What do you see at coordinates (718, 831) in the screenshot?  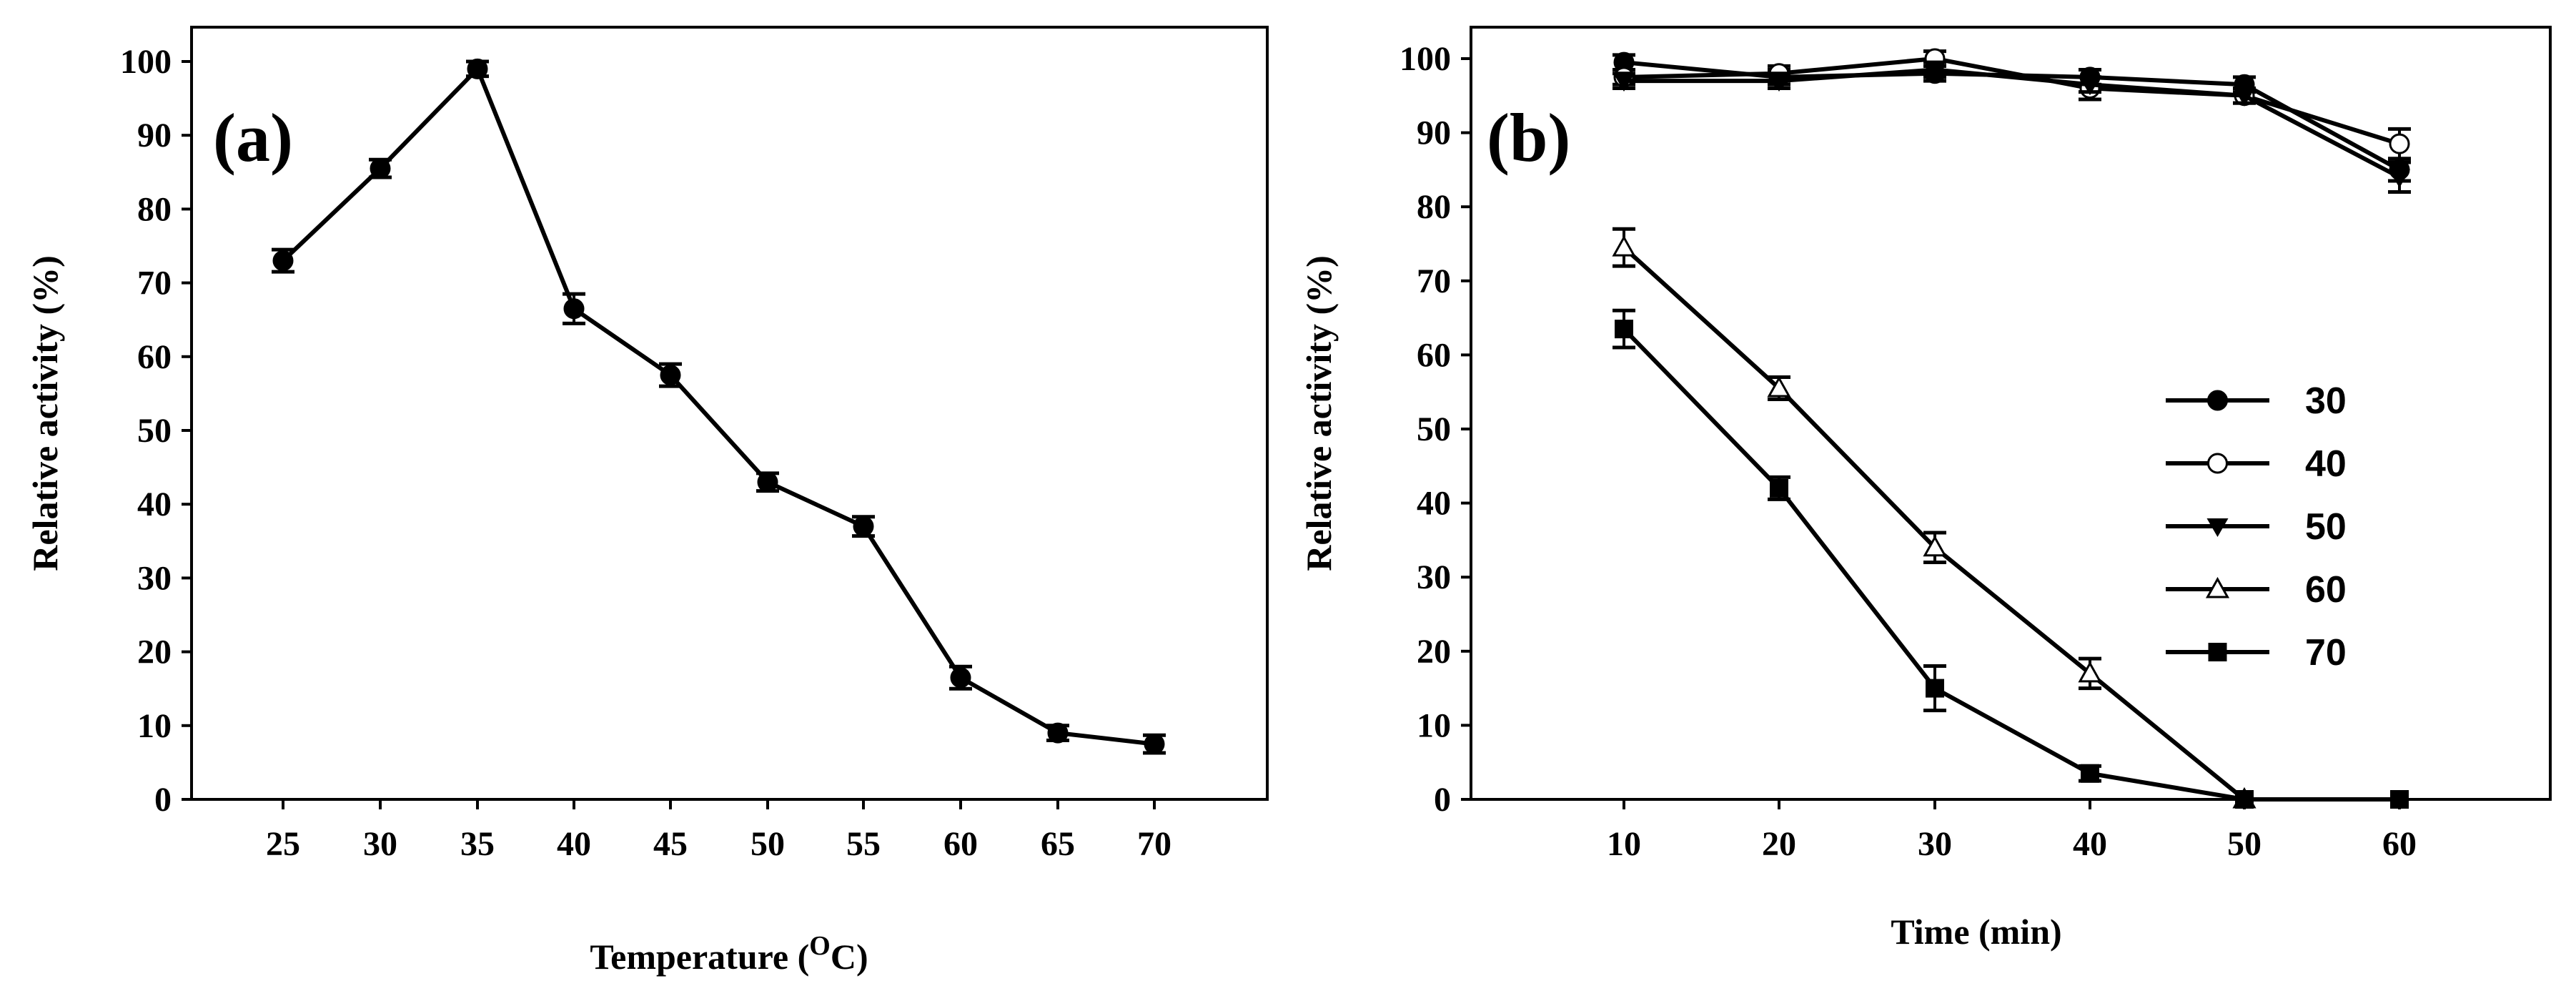 I see `panel-a-x-axis: 25 30 35 40 45 50 55 60 65 70` at bounding box center [718, 831].